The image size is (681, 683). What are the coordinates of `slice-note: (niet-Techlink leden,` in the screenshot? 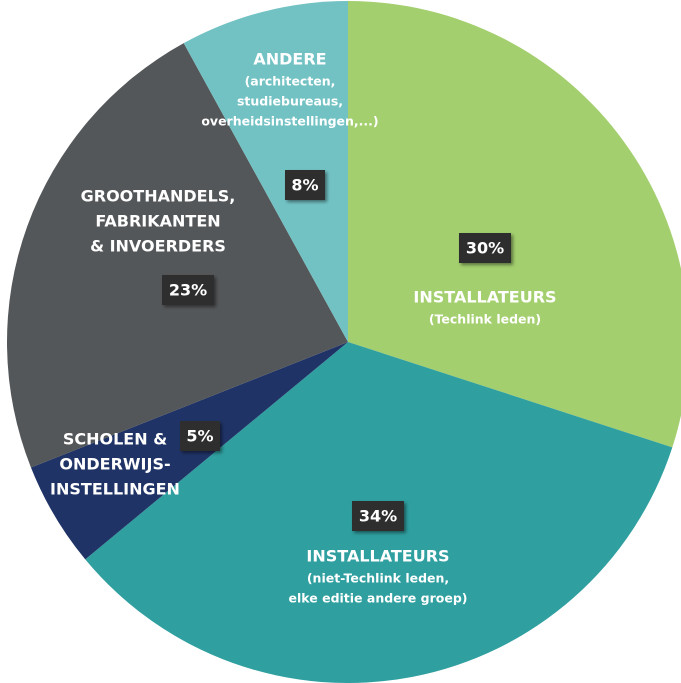 It's located at (378, 578).